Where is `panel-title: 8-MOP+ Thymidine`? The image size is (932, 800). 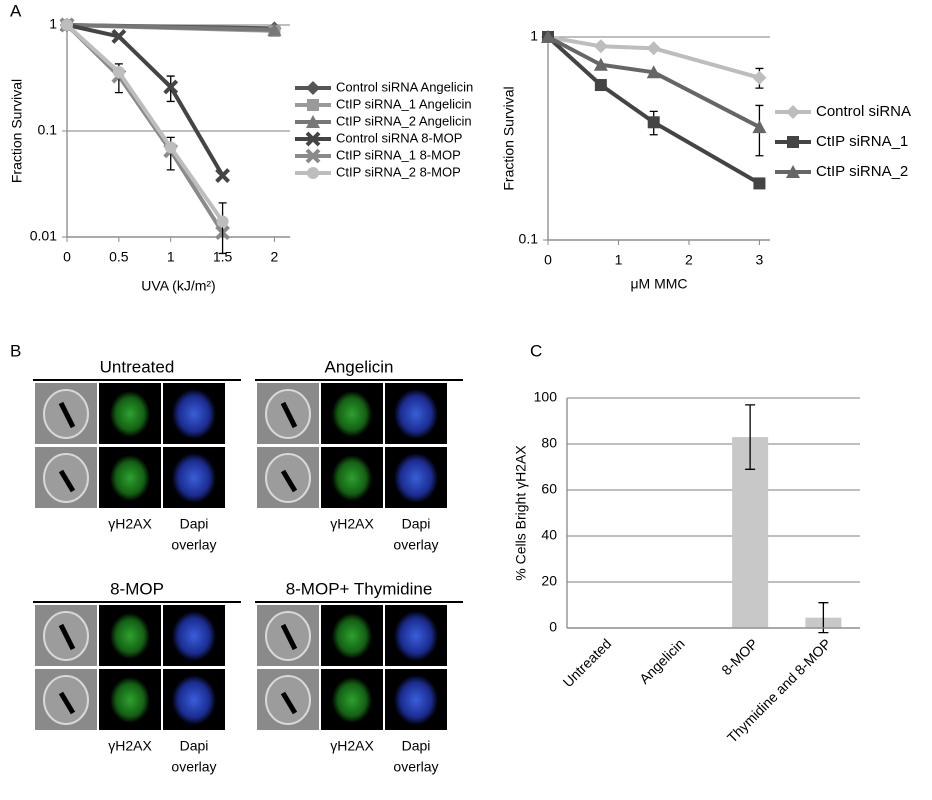 panel-title: 8-MOP+ Thymidine is located at coordinates (359, 588).